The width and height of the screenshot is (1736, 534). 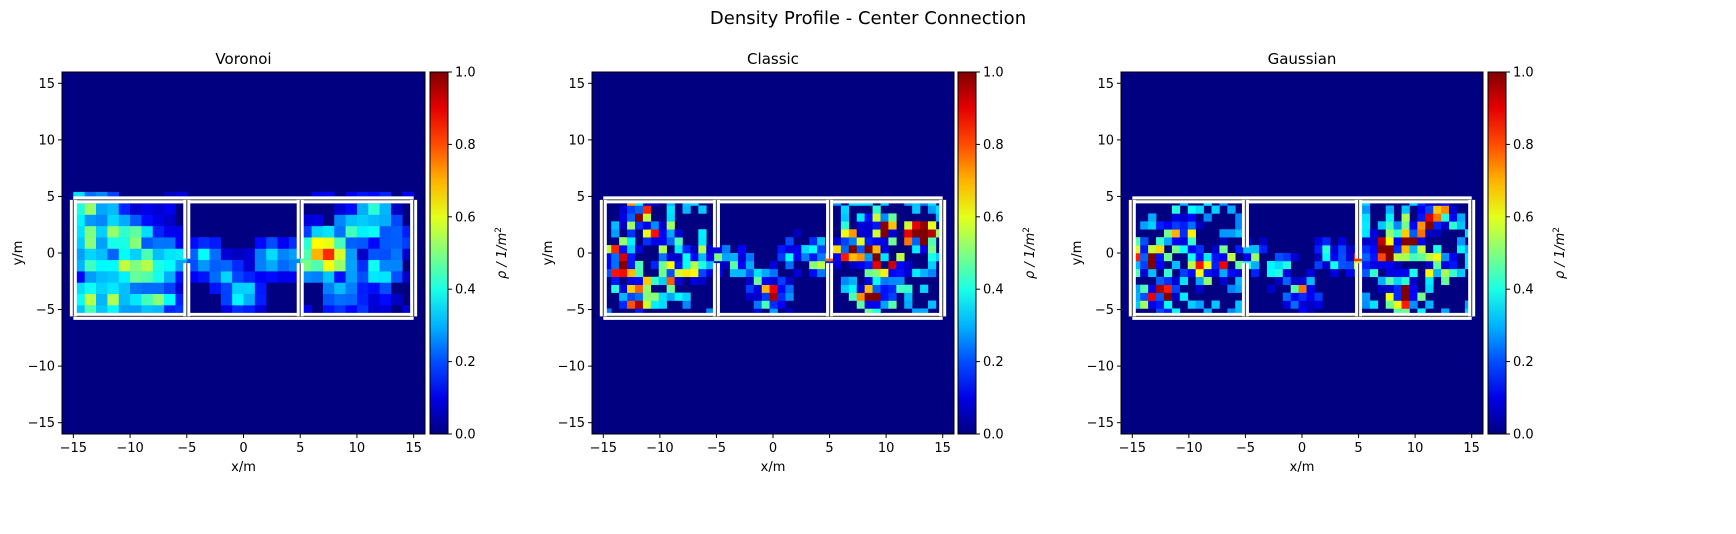 What do you see at coordinates (1358, 448) in the screenshot?
I see `x-tick-label: 5` at bounding box center [1358, 448].